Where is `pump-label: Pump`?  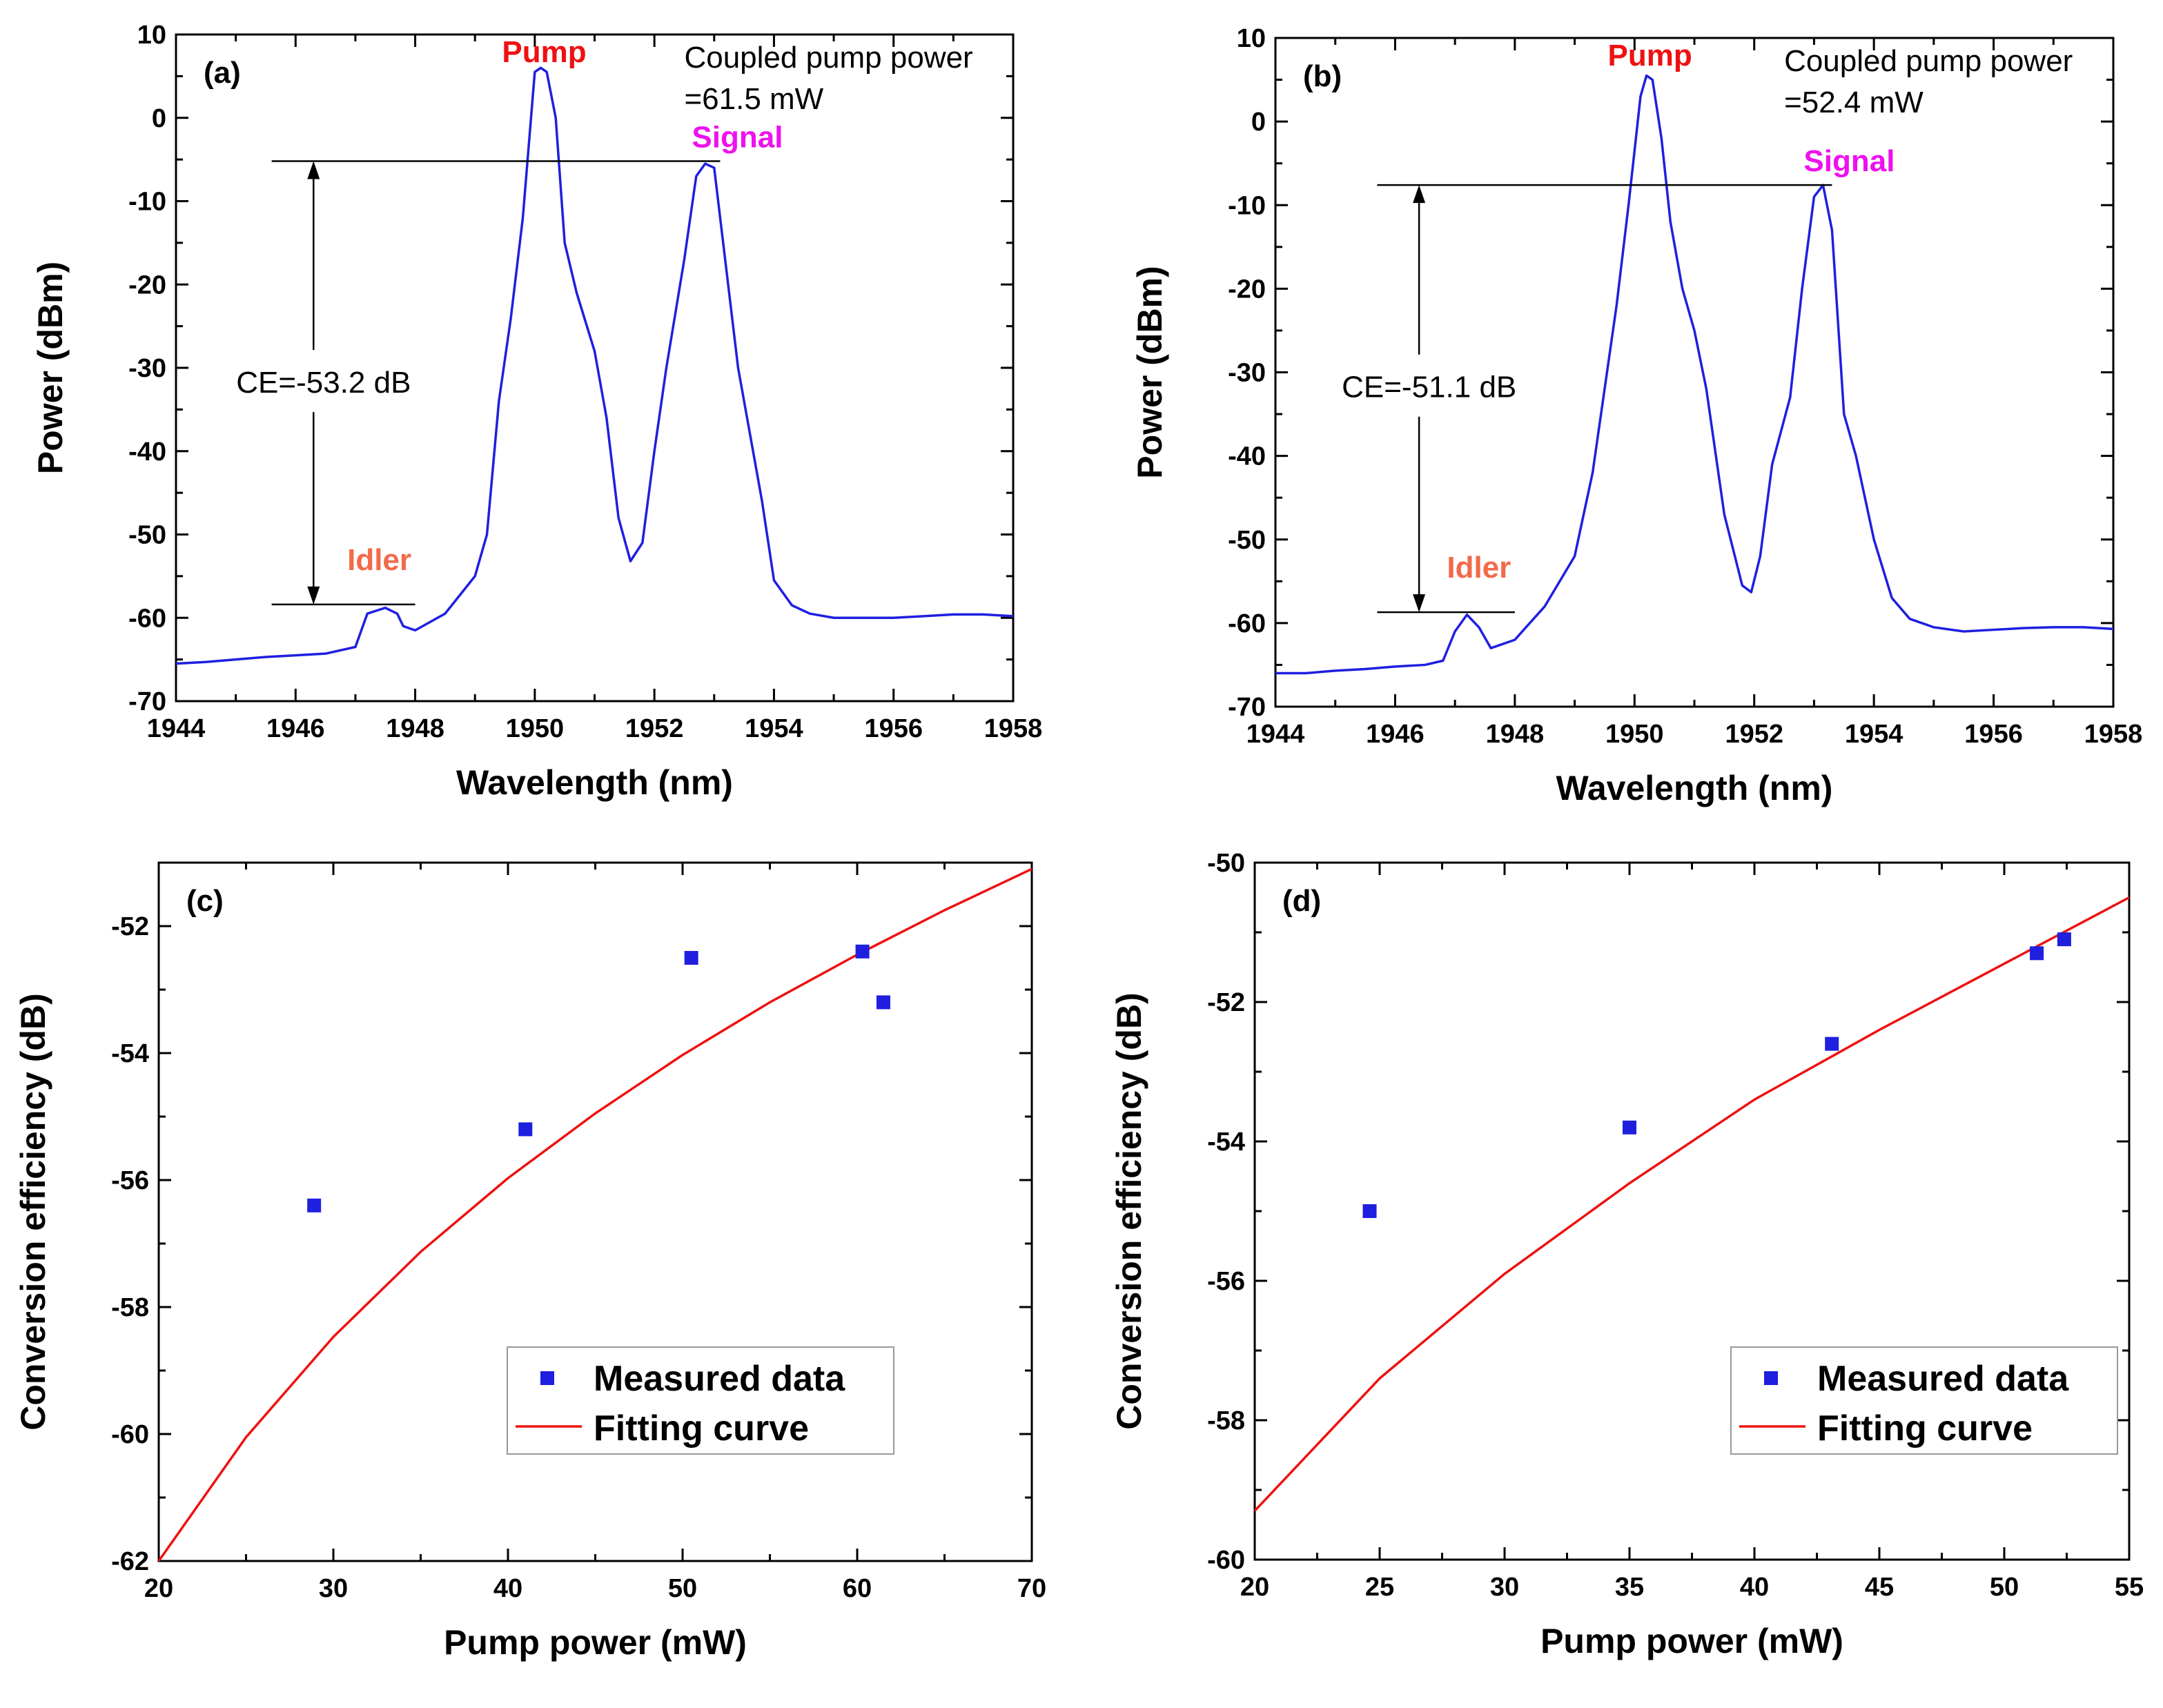
pump-label: Pump is located at coordinates (1650, 55).